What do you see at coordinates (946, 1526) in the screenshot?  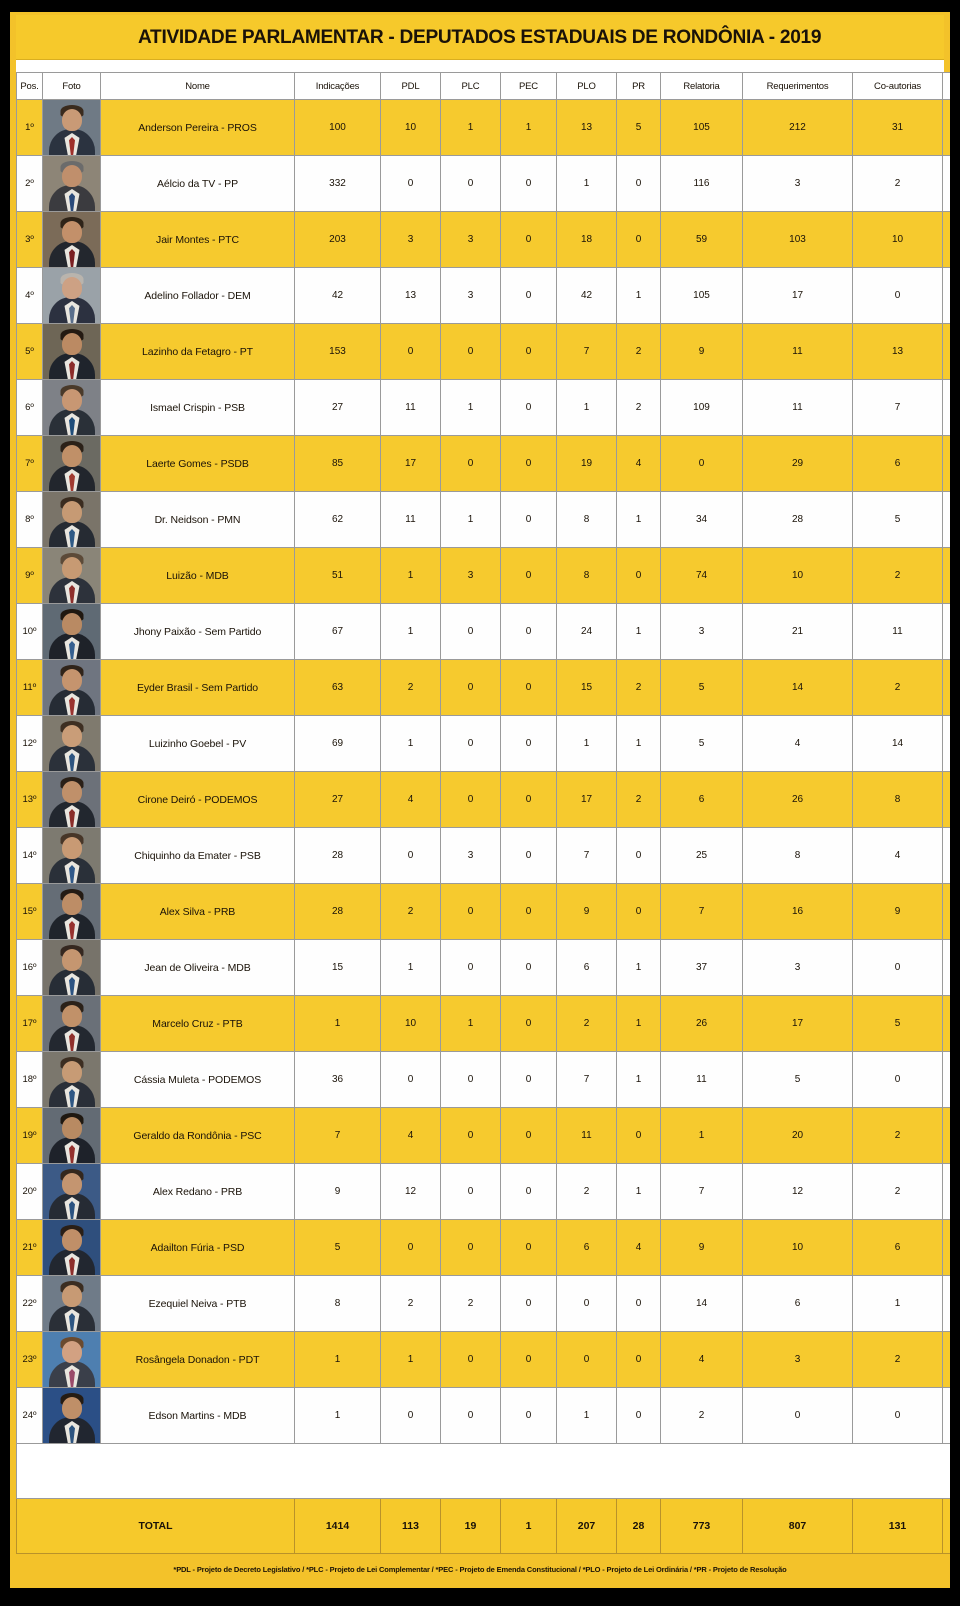 I see `grand-total: 3312` at bounding box center [946, 1526].